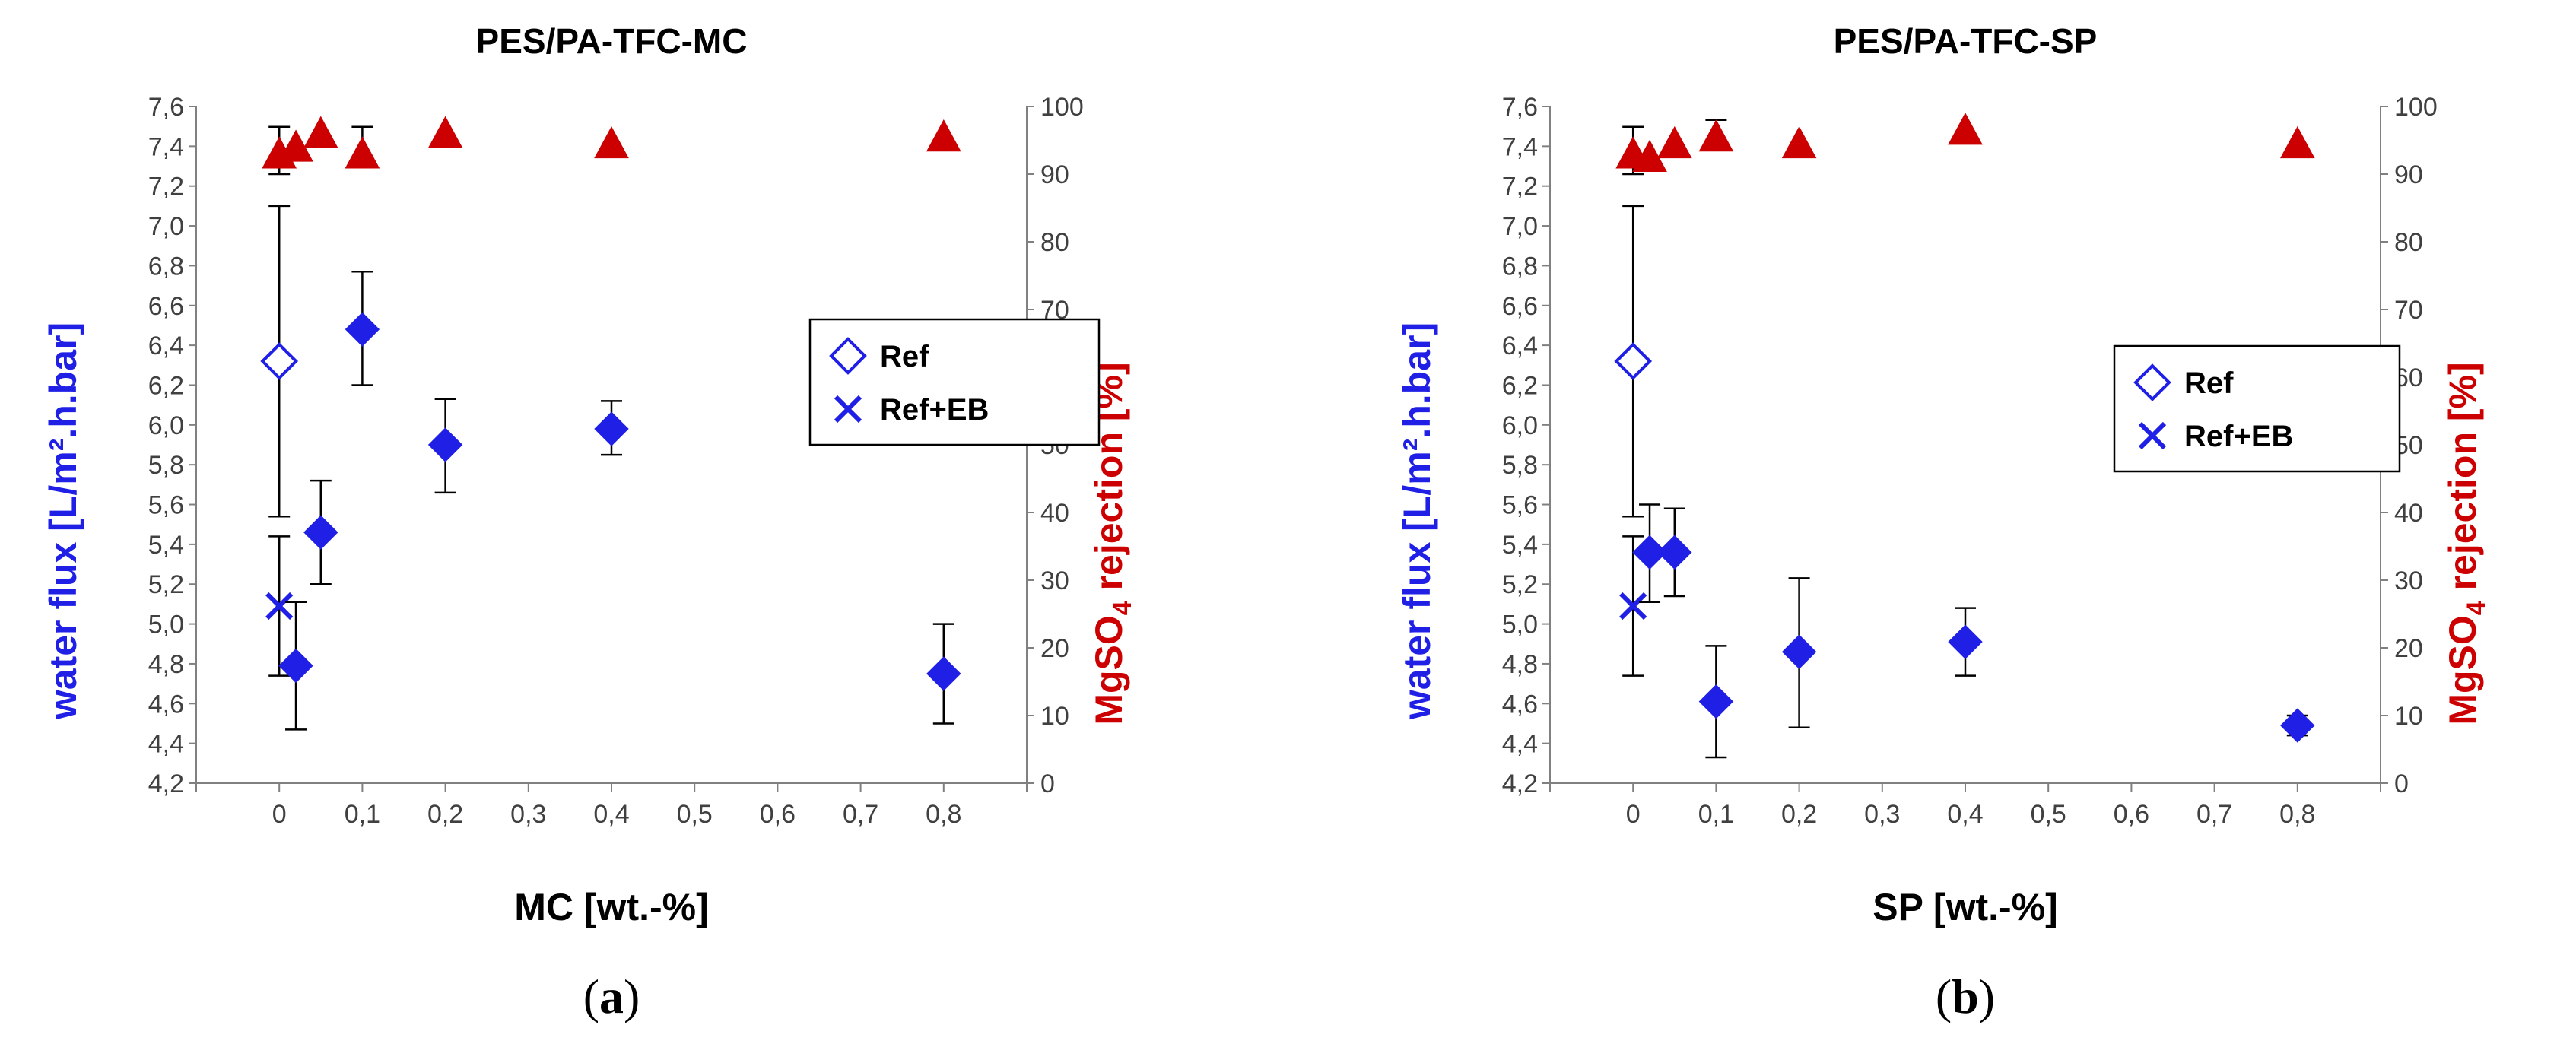 Image resolution: width=2576 pixels, height=1044 pixels. I want to click on y-left-tick-label: 4,2, so click(166, 784).